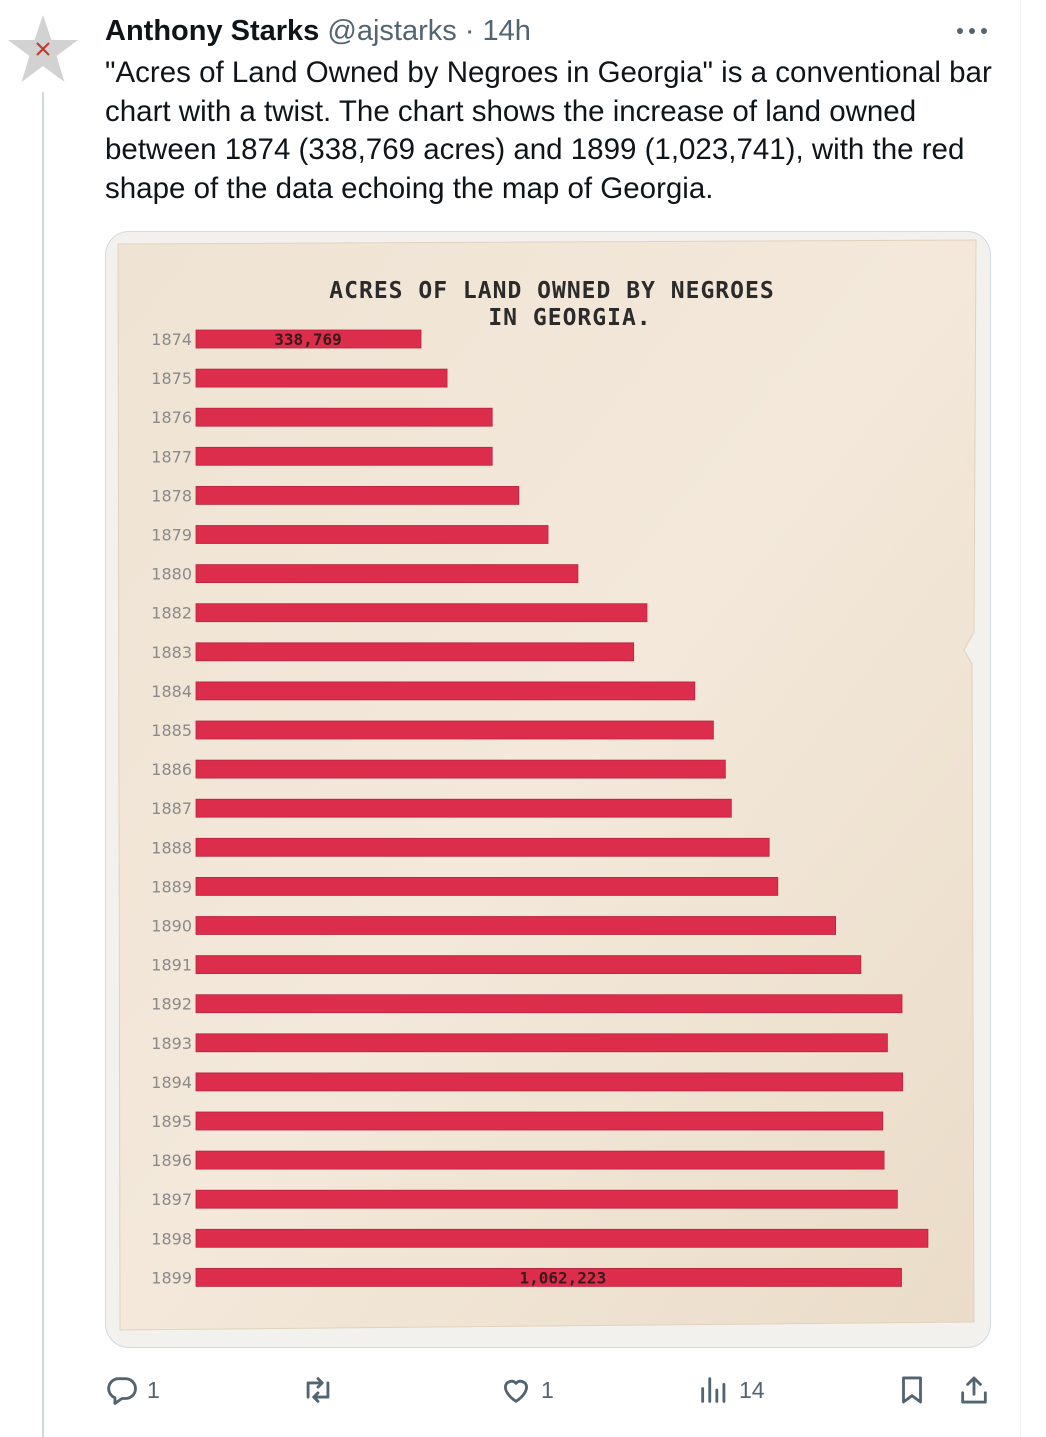 The width and height of the screenshot is (1046, 1437). I want to click on year-label: 1882, so click(171, 613).